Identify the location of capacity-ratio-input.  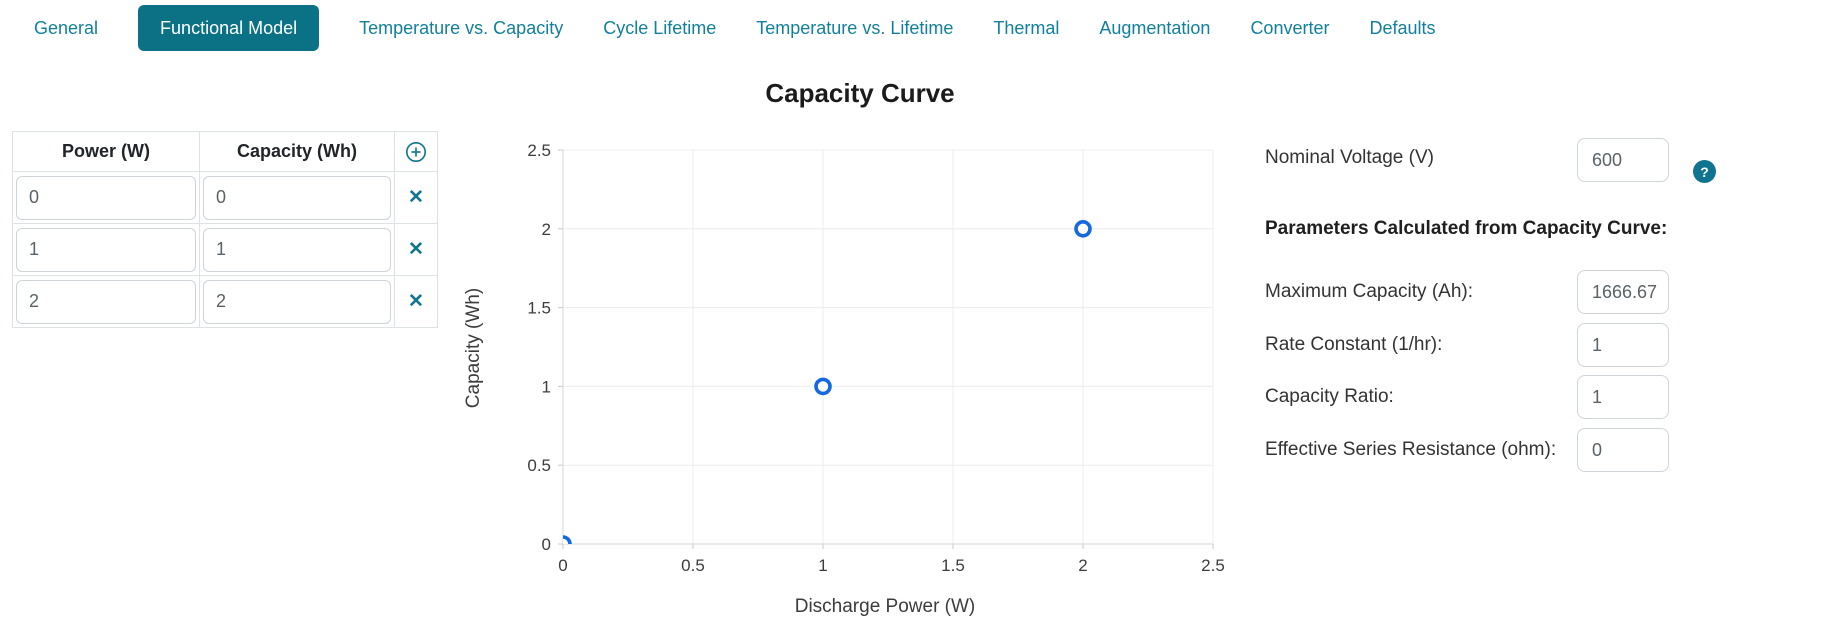
(1623, 397).